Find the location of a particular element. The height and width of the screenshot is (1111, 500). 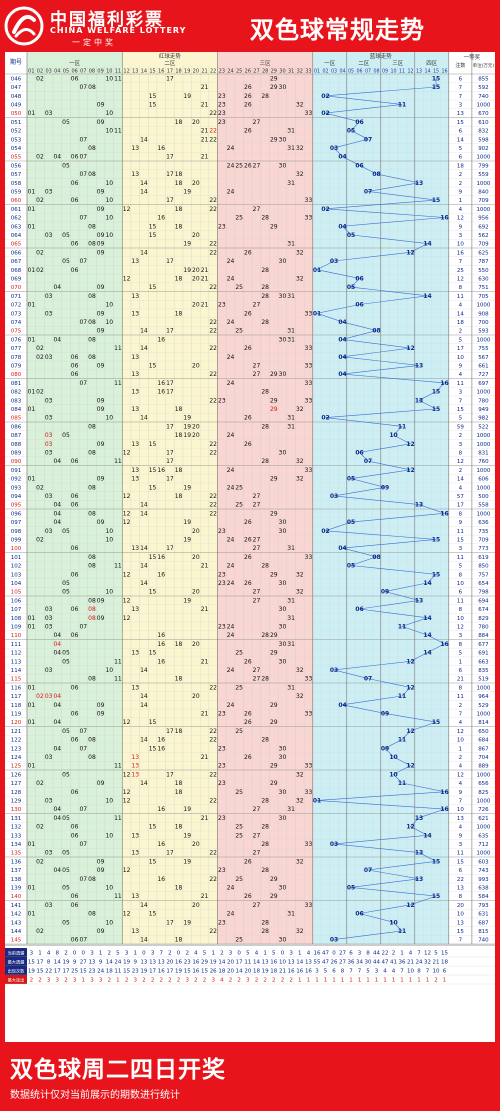

red-ball-number: 04 is located at coordinates (57, 818).